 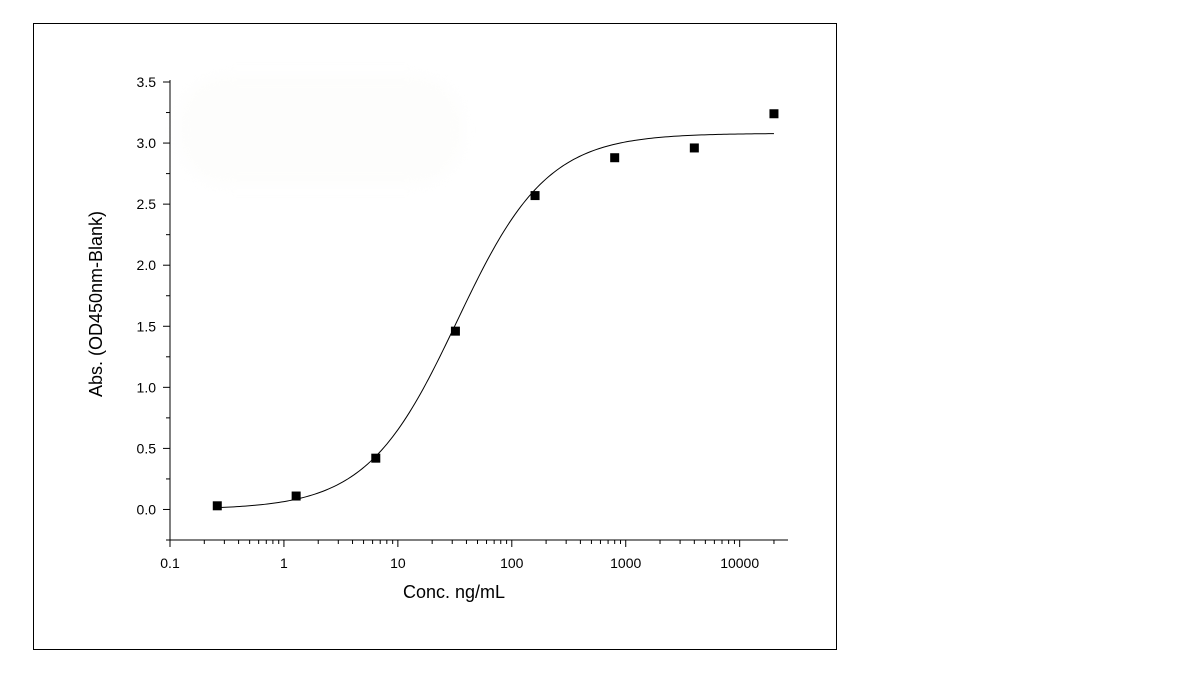 What do you see at coordinates (170, 563) in the screenshot?
I see `x-tick-label: 0.1` at bounding box center [170, 563].